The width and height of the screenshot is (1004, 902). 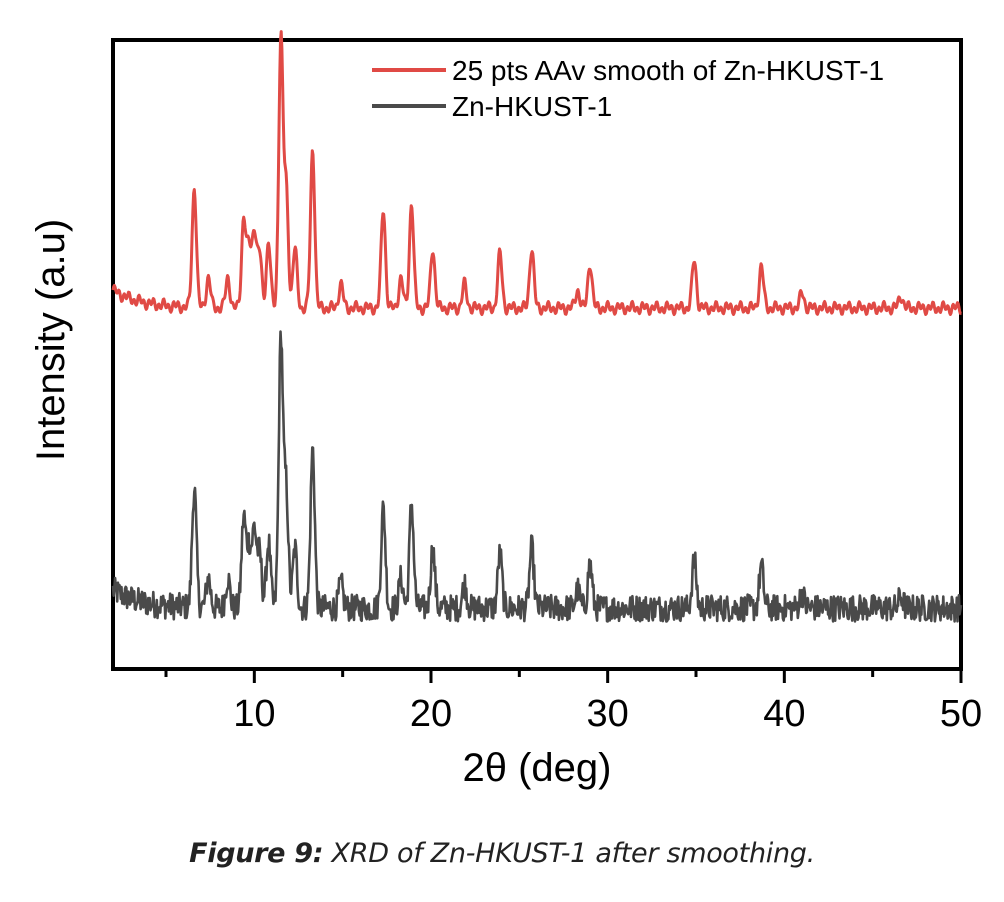 What do you see at coordinates (537, 768) in the screenshot?
I see `x-axis-label: 2θ (deg)` at bounding box center [537, 768].